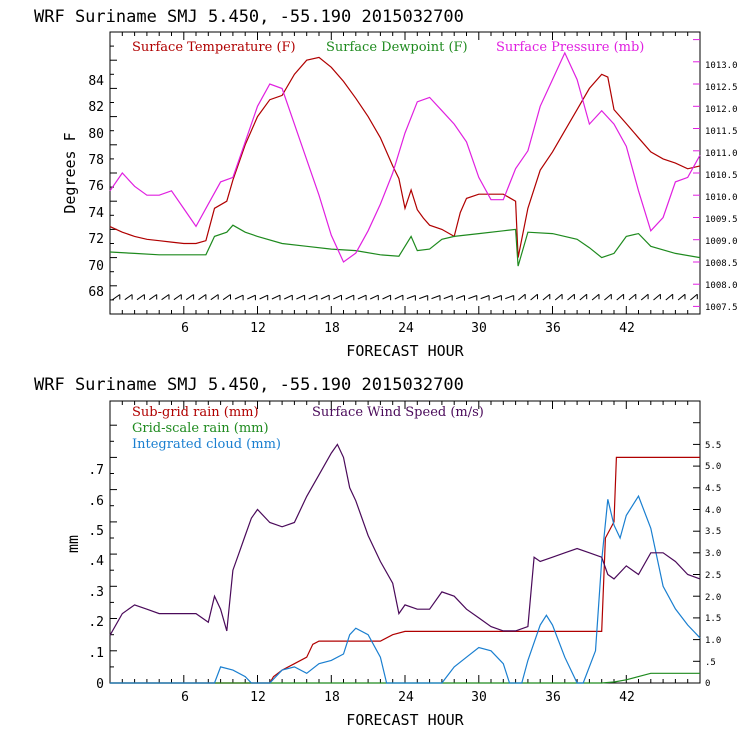  I want to click on bottom-x-tick-label-18: 18, so click(332, 697).